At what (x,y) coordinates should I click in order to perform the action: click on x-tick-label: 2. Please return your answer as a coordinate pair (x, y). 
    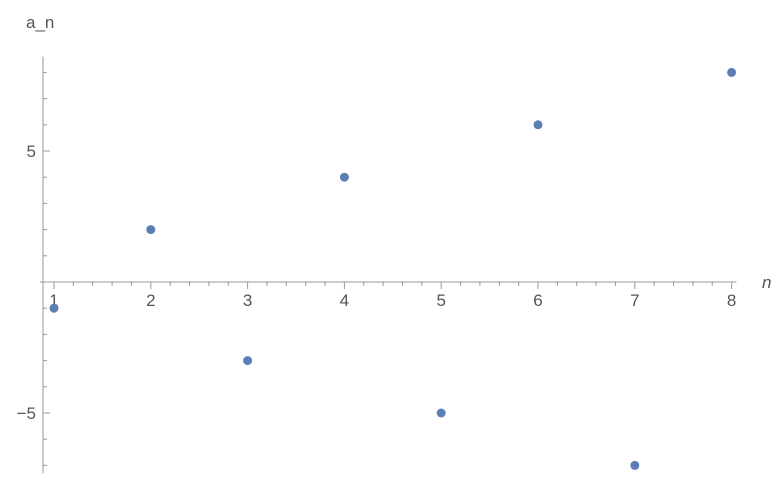
    Looking at the image, I should click on (150, 300).